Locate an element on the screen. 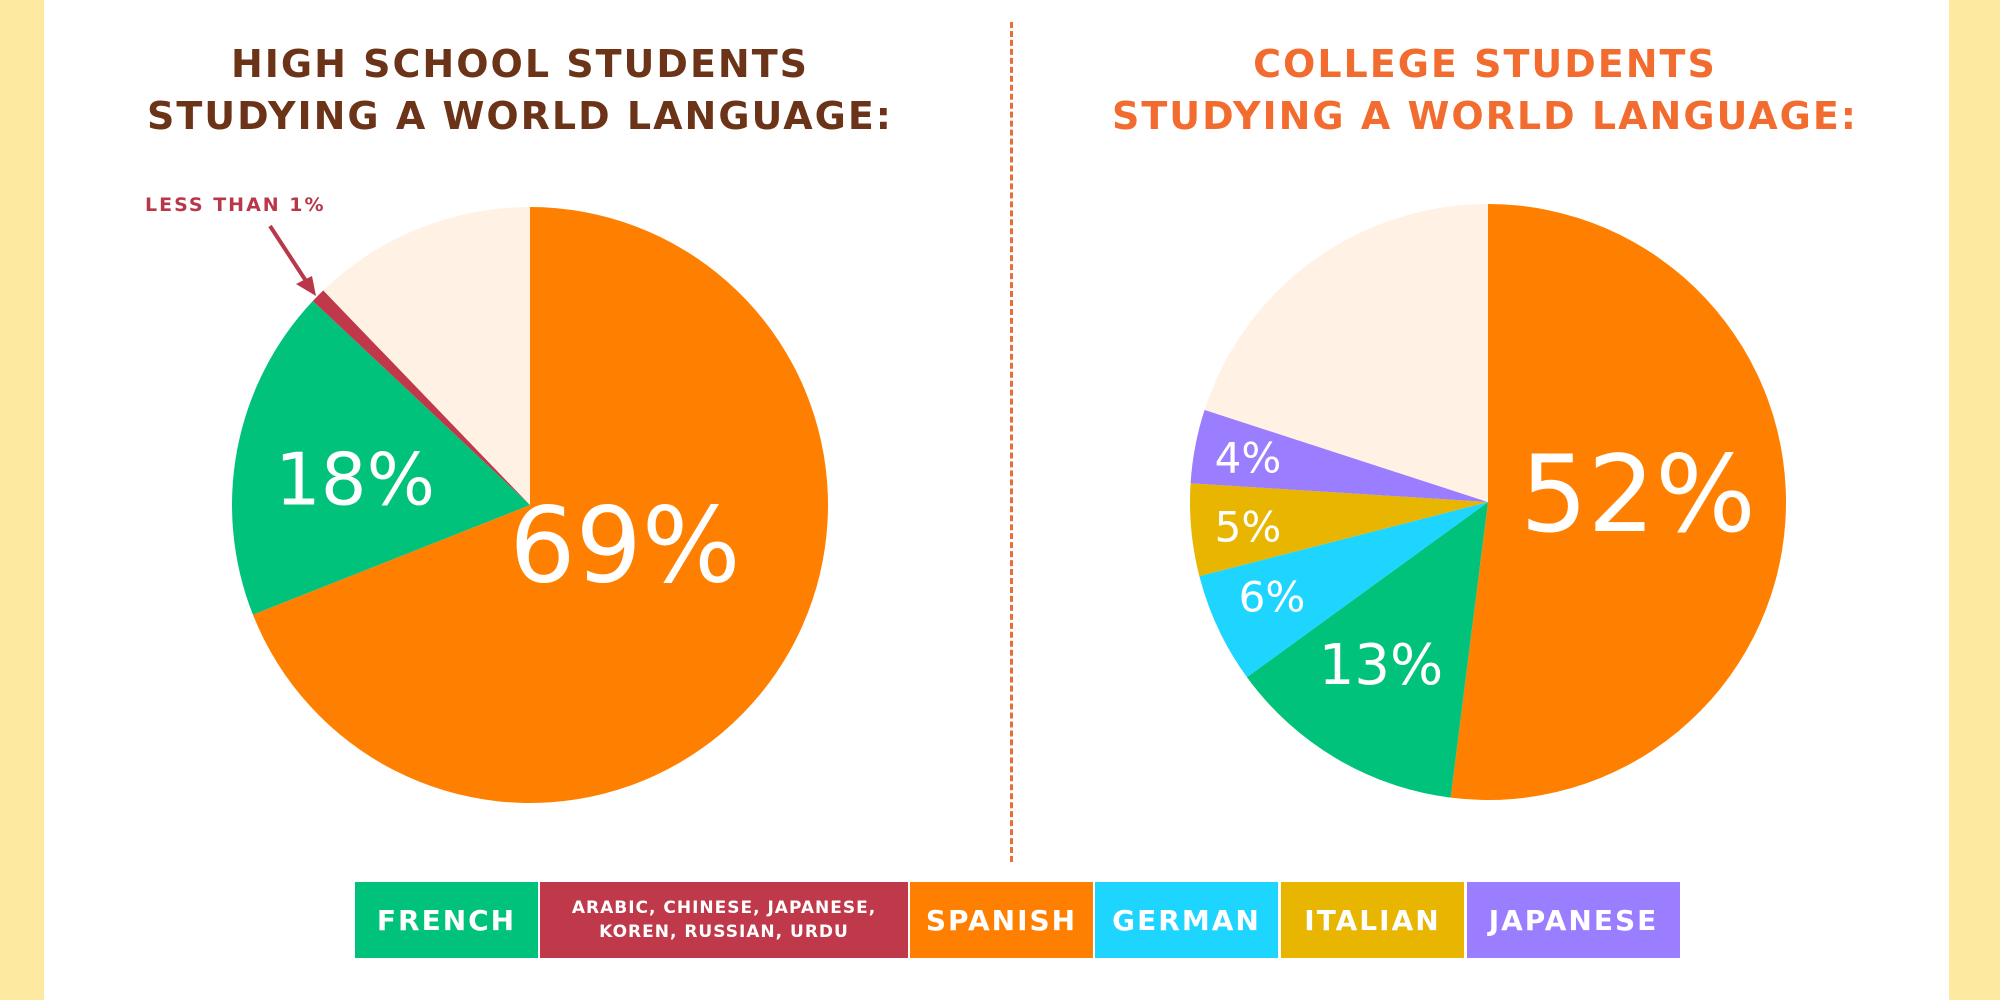  data-label-spanish: 69% is located at coordinates (624, 545).